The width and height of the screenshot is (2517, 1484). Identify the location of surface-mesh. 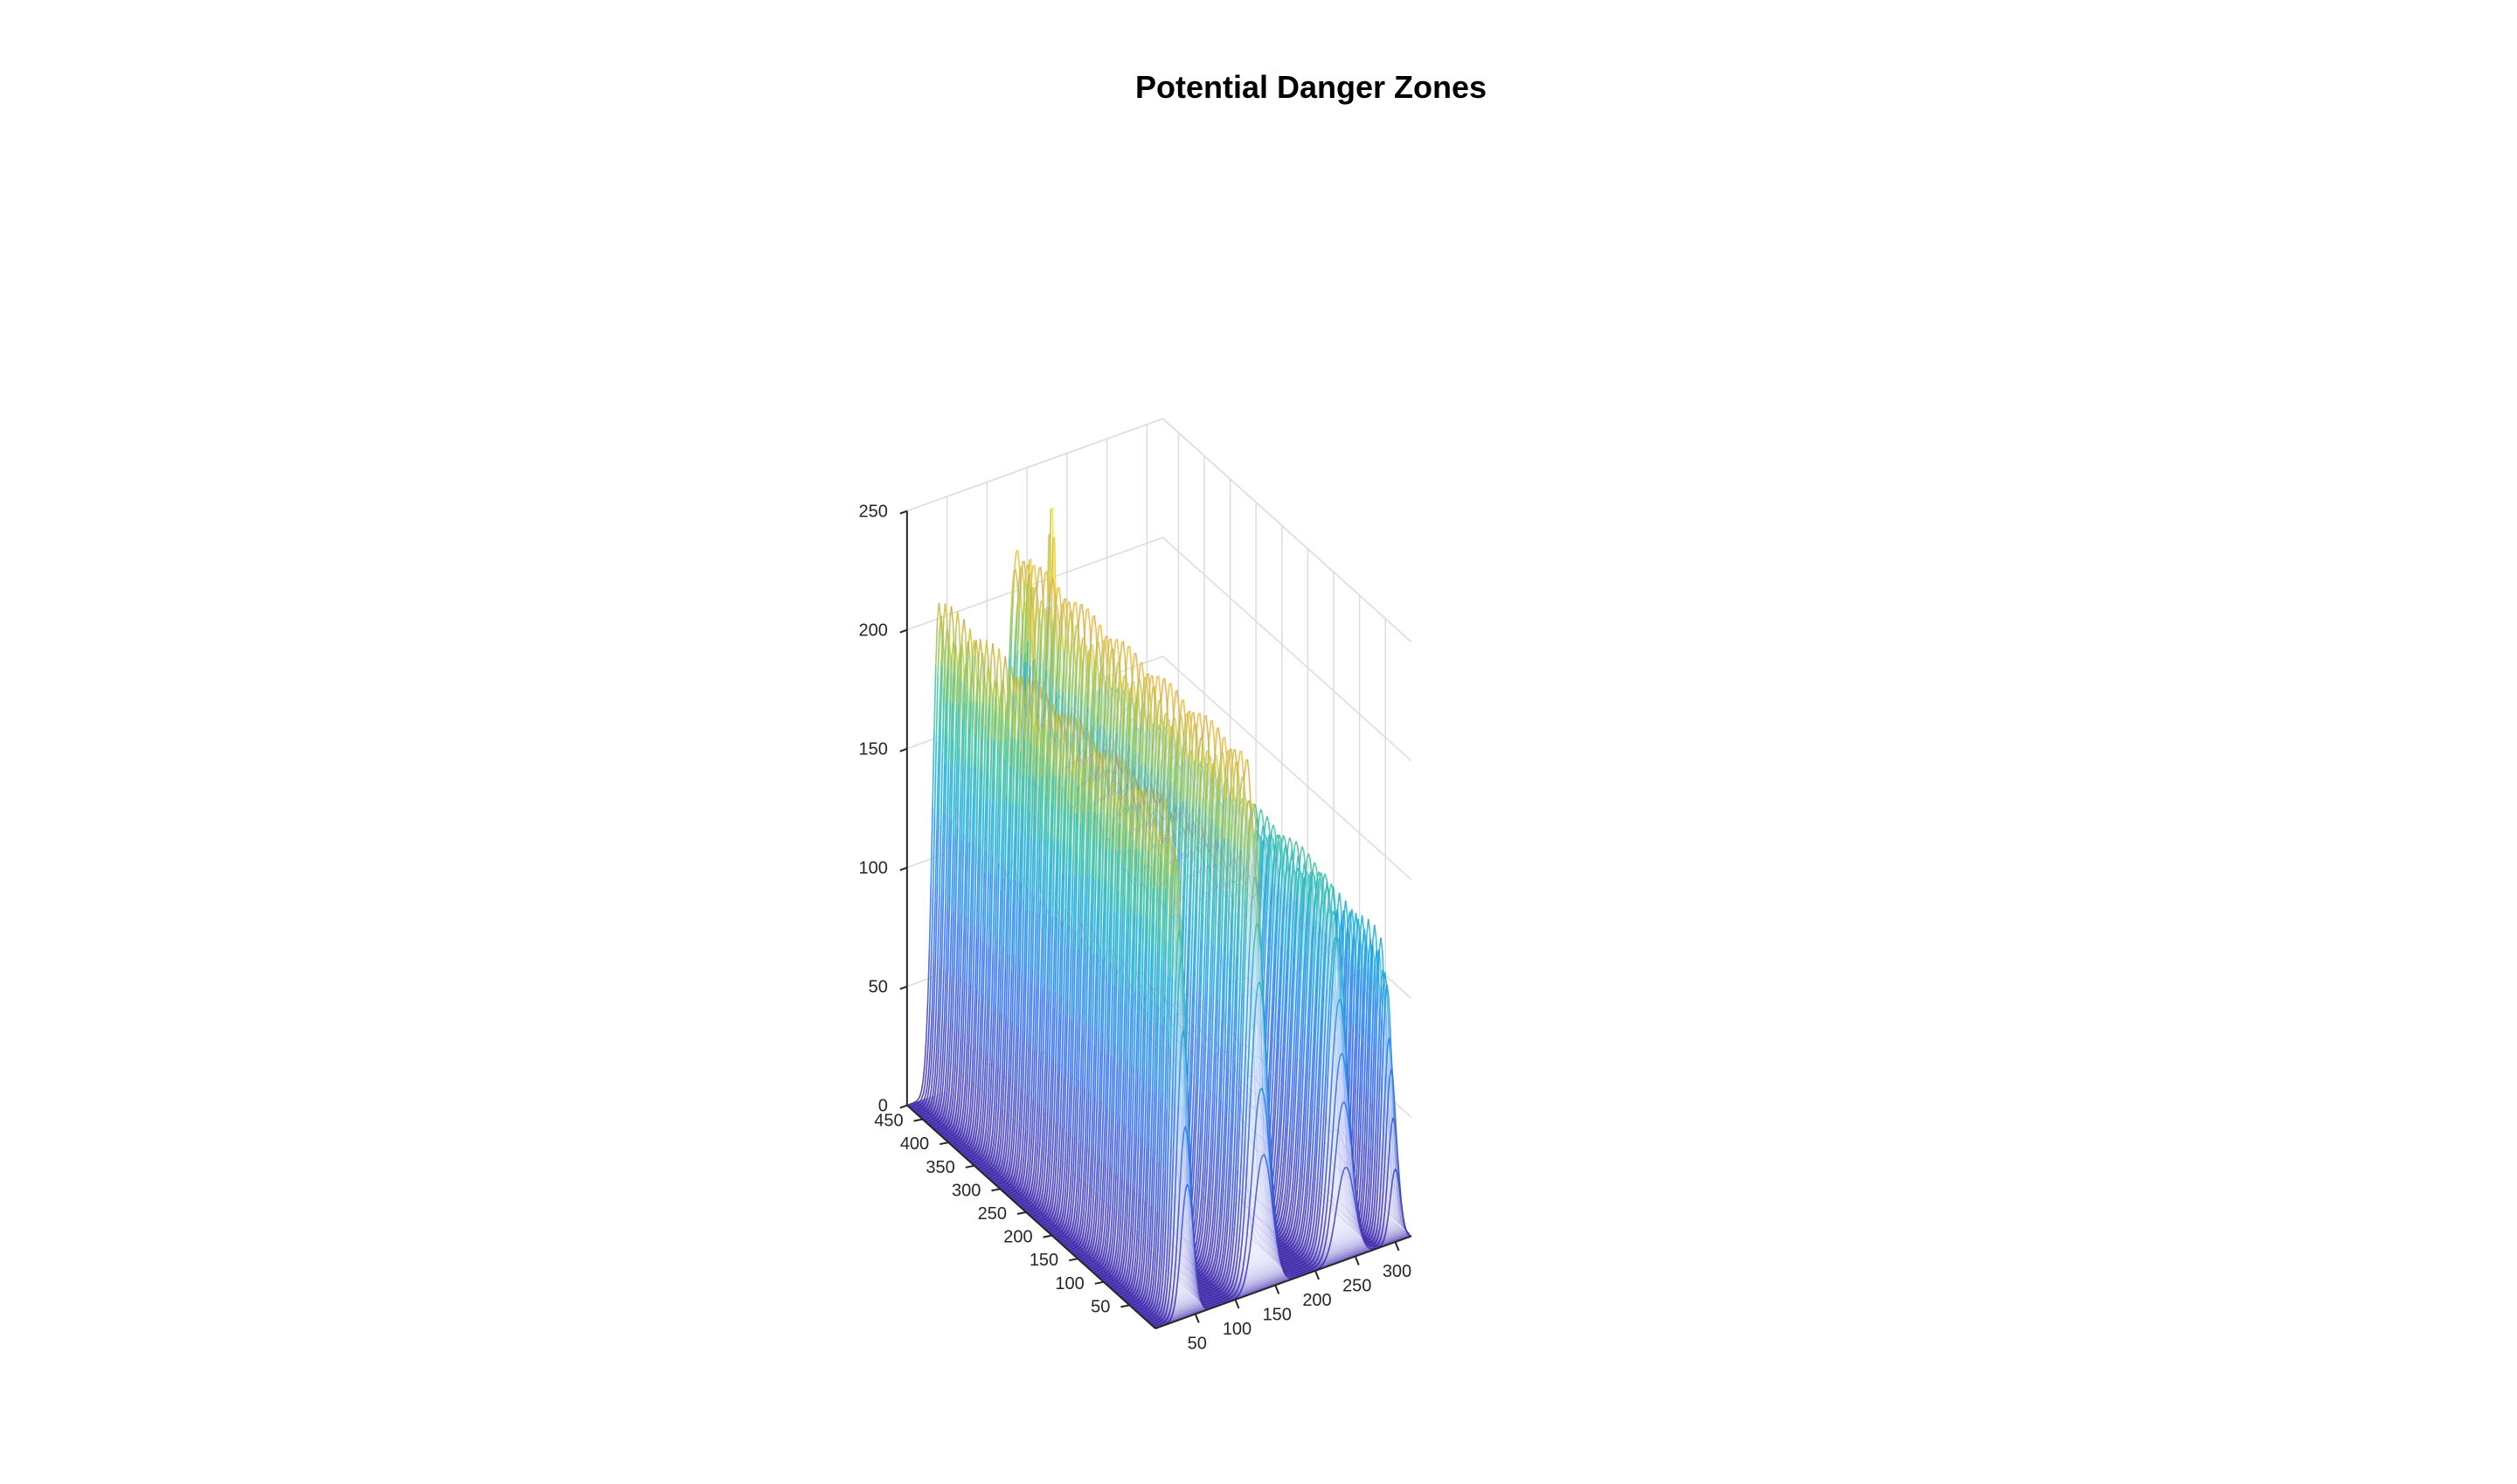
(1159, 918).